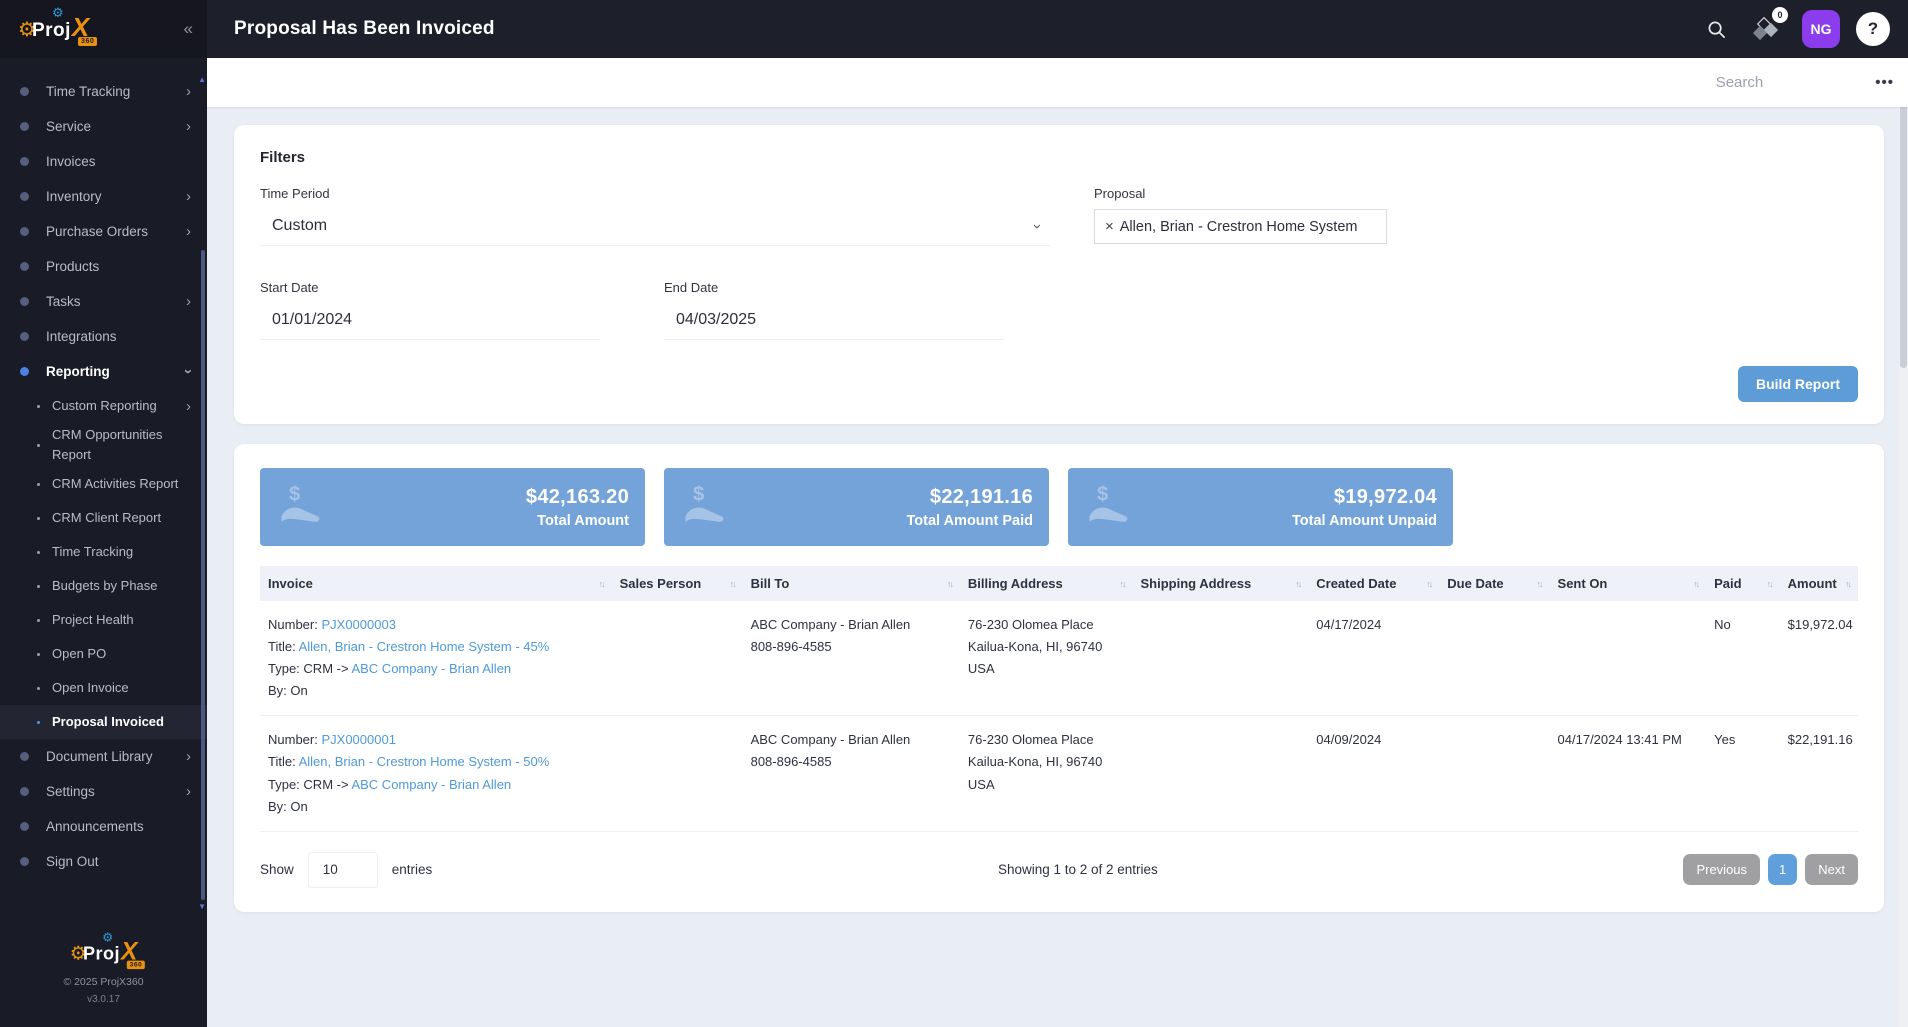 This screenshot has width=1908, height=1027. Describe the element at coordinates (851, 583) in the screenshot. I see `column-header-bill-to: Bill To ↑↓` at that location.